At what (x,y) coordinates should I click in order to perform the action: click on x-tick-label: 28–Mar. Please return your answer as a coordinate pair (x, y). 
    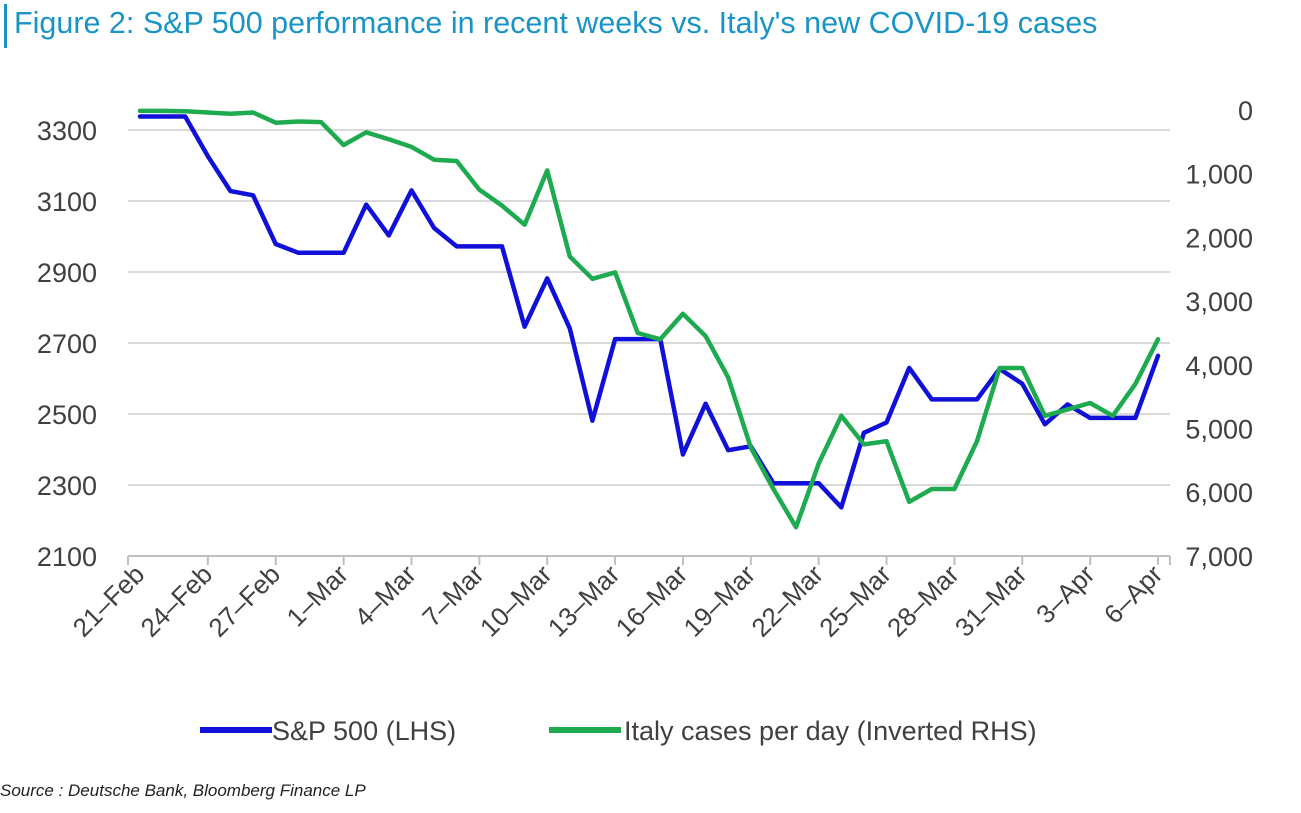
    Looking at the image, I should click on (923, 601).